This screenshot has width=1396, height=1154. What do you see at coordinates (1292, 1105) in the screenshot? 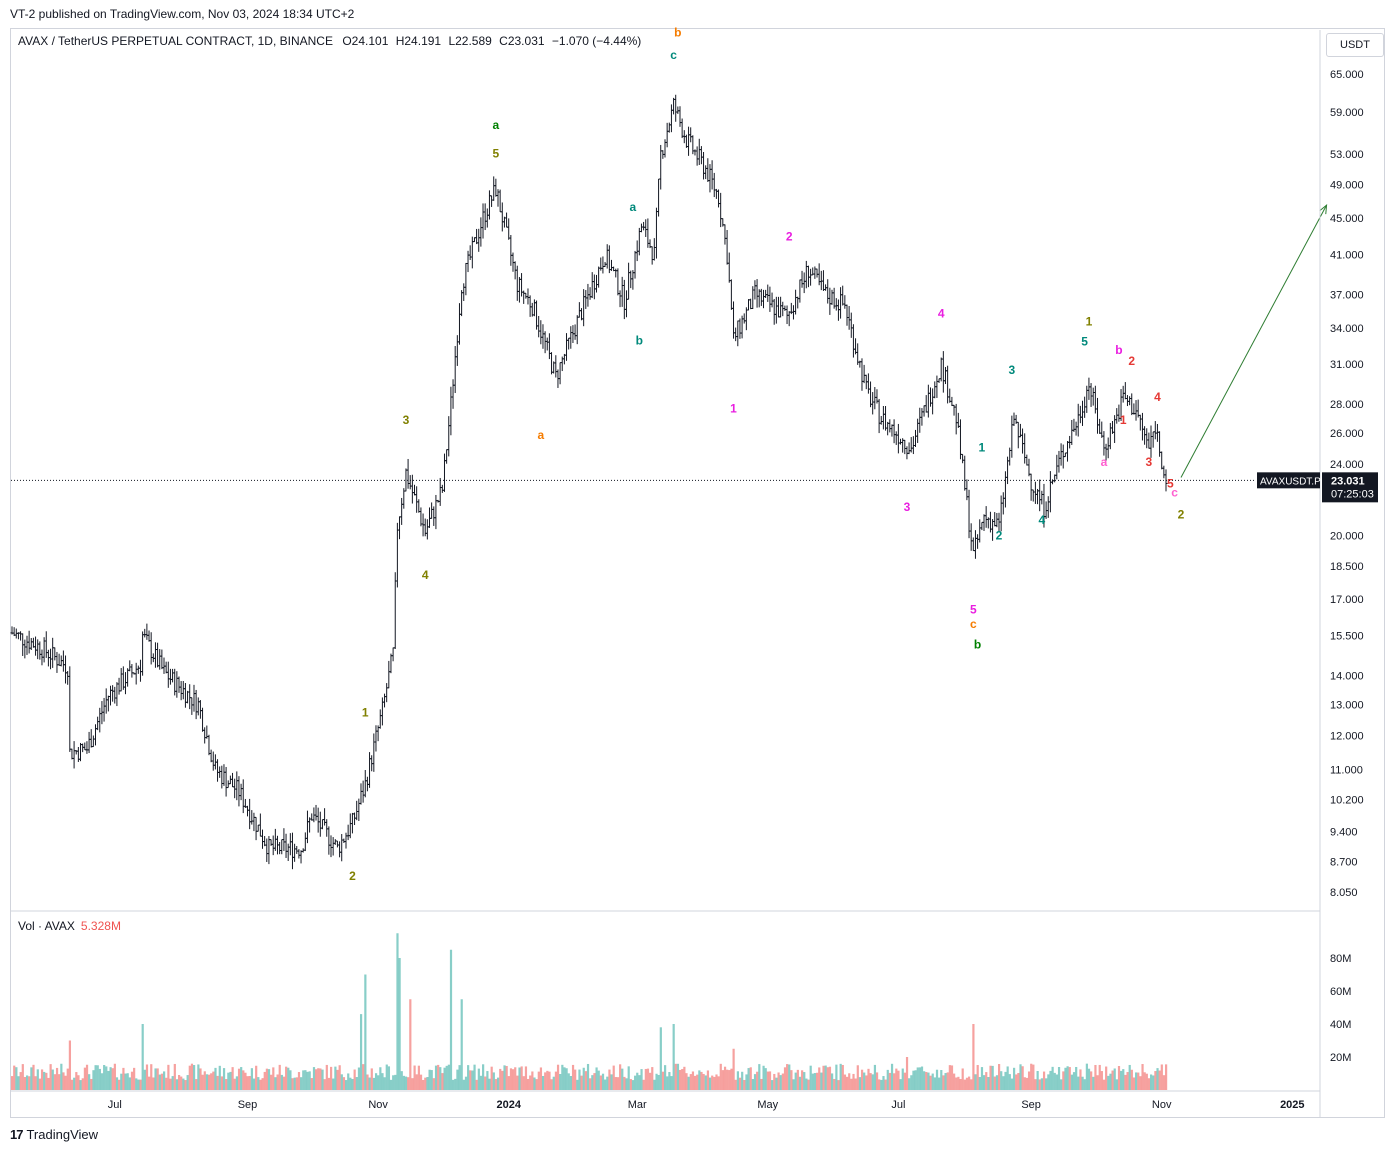
I see `time-tick-label: 2025` at bounding box center [1292, 1105].